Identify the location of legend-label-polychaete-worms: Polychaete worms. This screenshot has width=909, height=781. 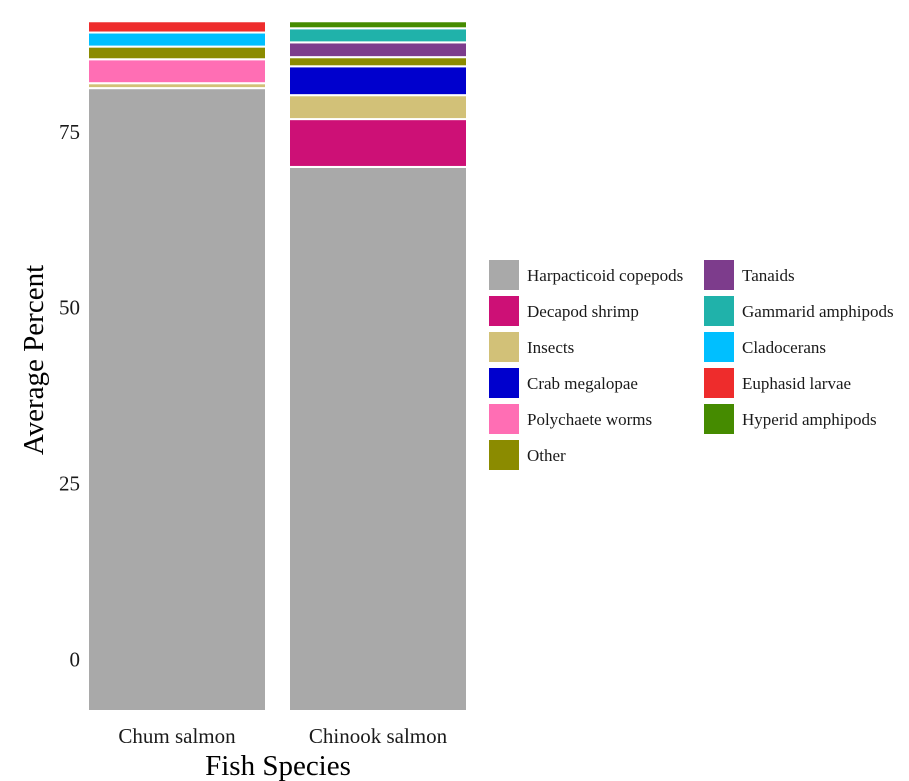
(589, 419).